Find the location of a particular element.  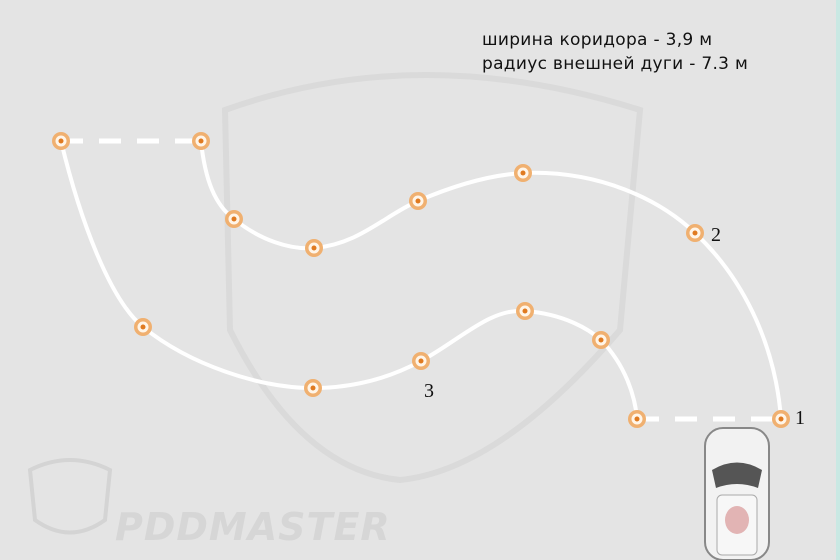

marker-3: 3 is located at coordinates (429, 391).